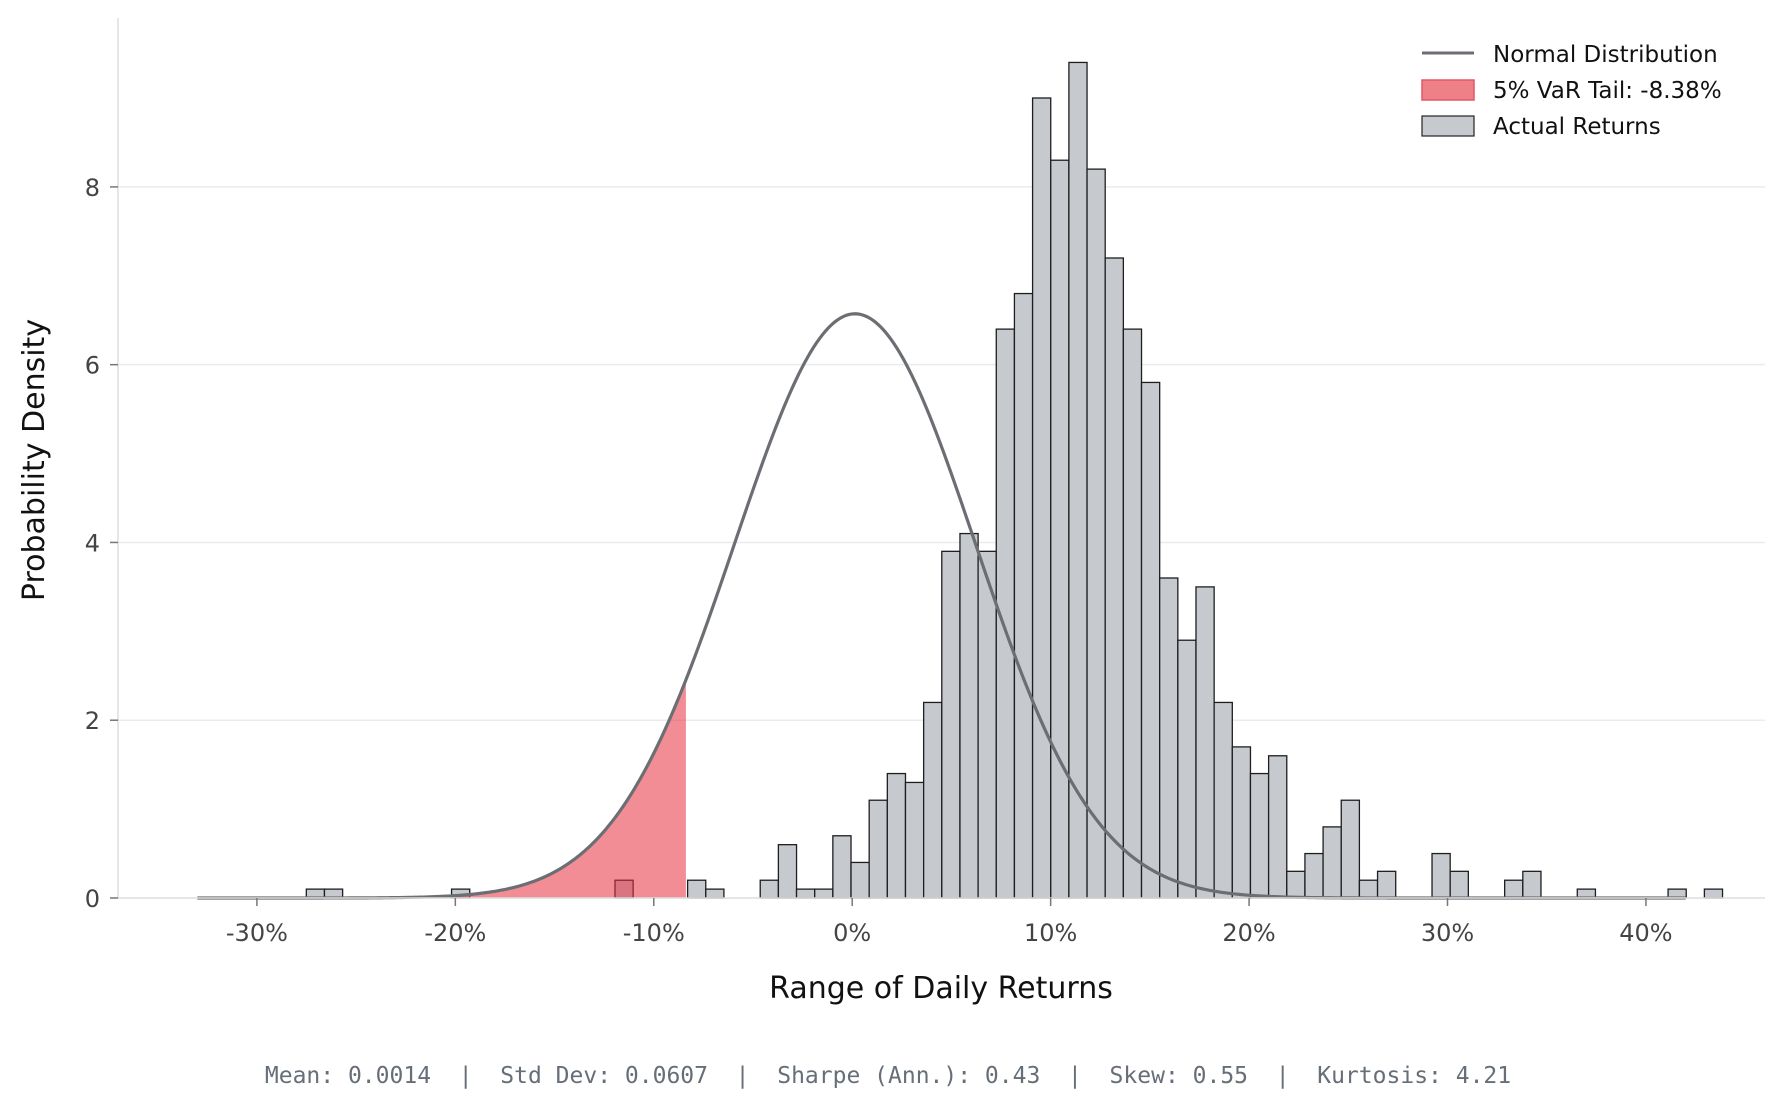 The width and height of the screenshot is (1777, 1105). Describe the element at coordinates (1577, 127) in the screenshot. I see `legend-returns-label: Actual Returns` at that location.